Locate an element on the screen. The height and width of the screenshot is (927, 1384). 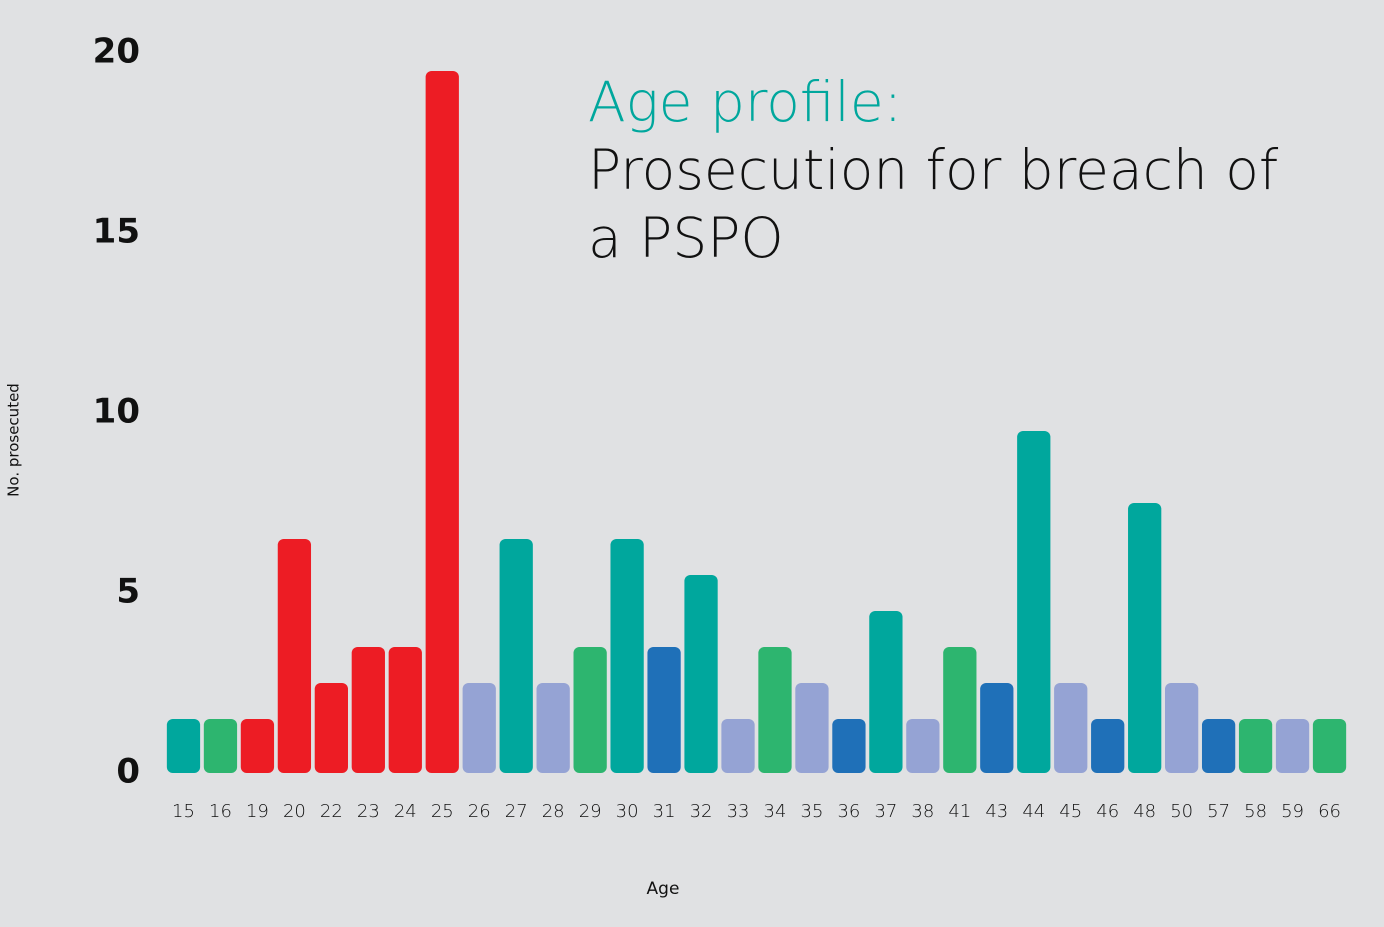
x-tick-label: 15 is located at coordinates (183, 811).